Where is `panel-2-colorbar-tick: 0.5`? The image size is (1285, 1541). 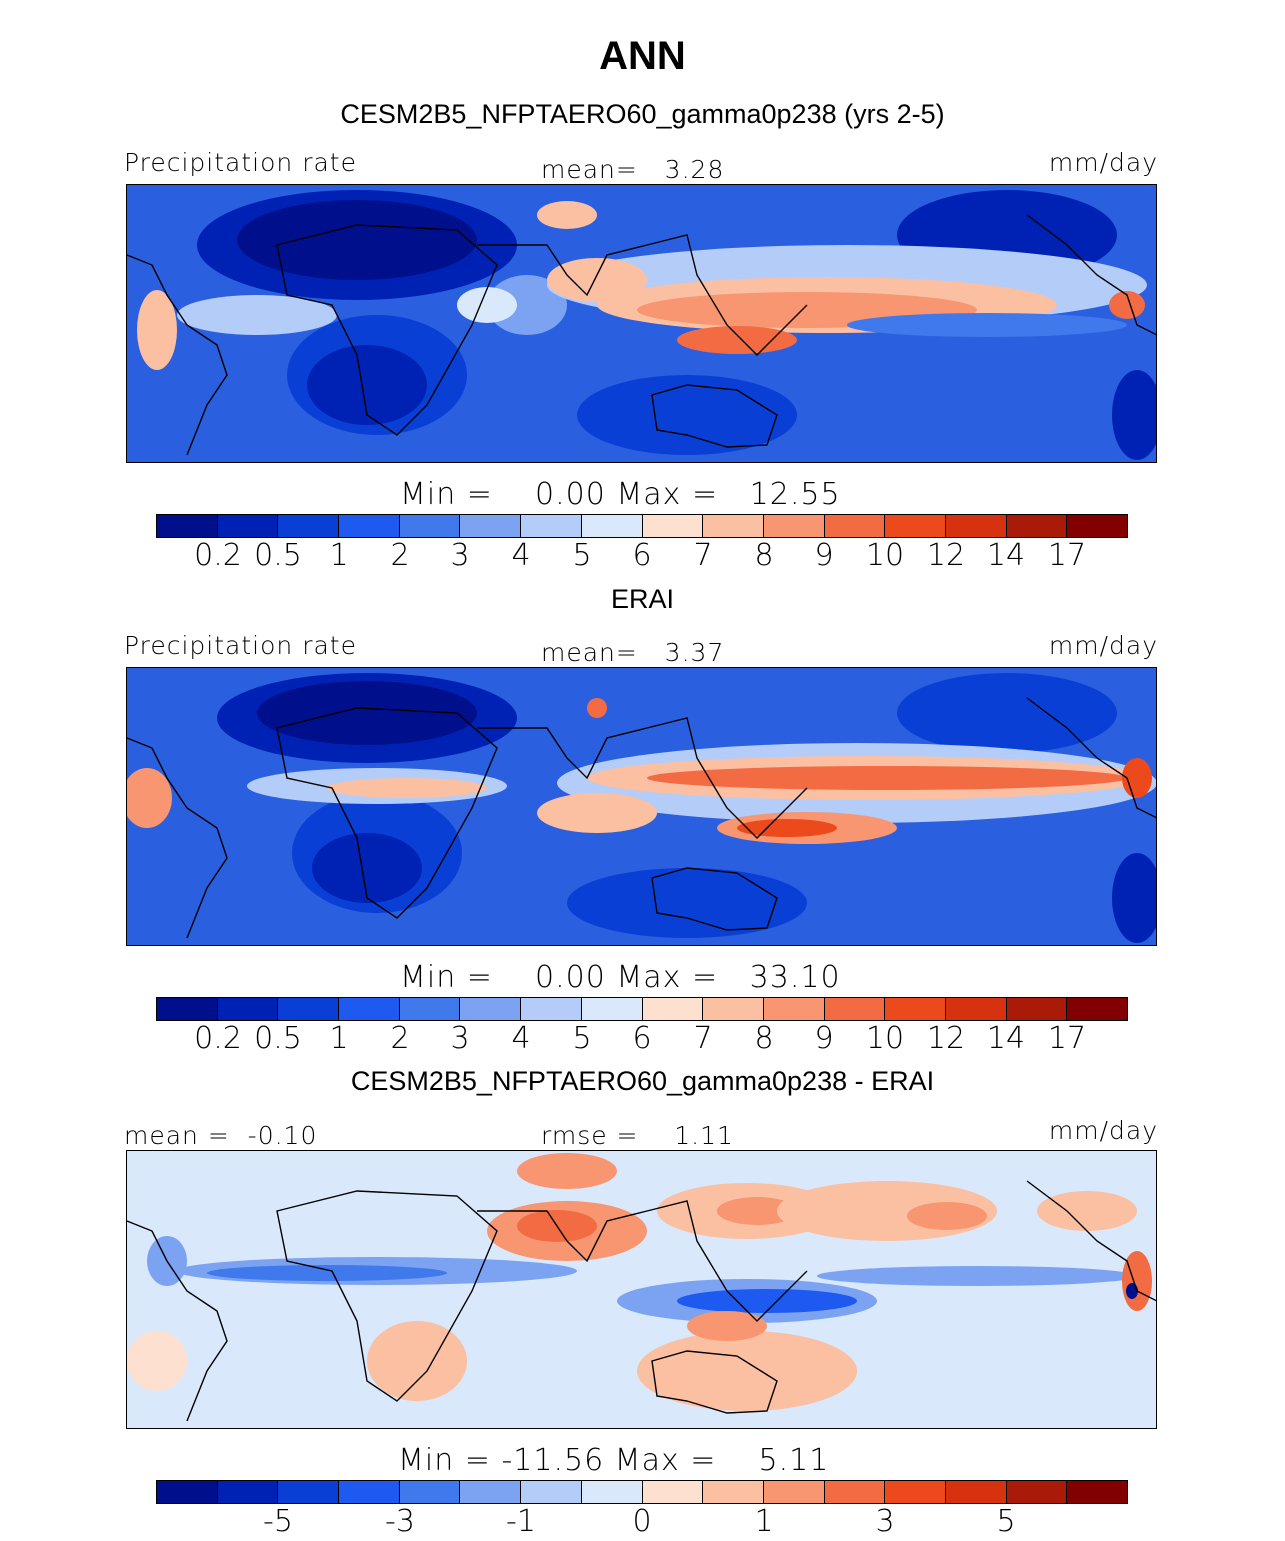 panel-2-colorbar-tick: 0.5 is located at coordinates (278, 1038).